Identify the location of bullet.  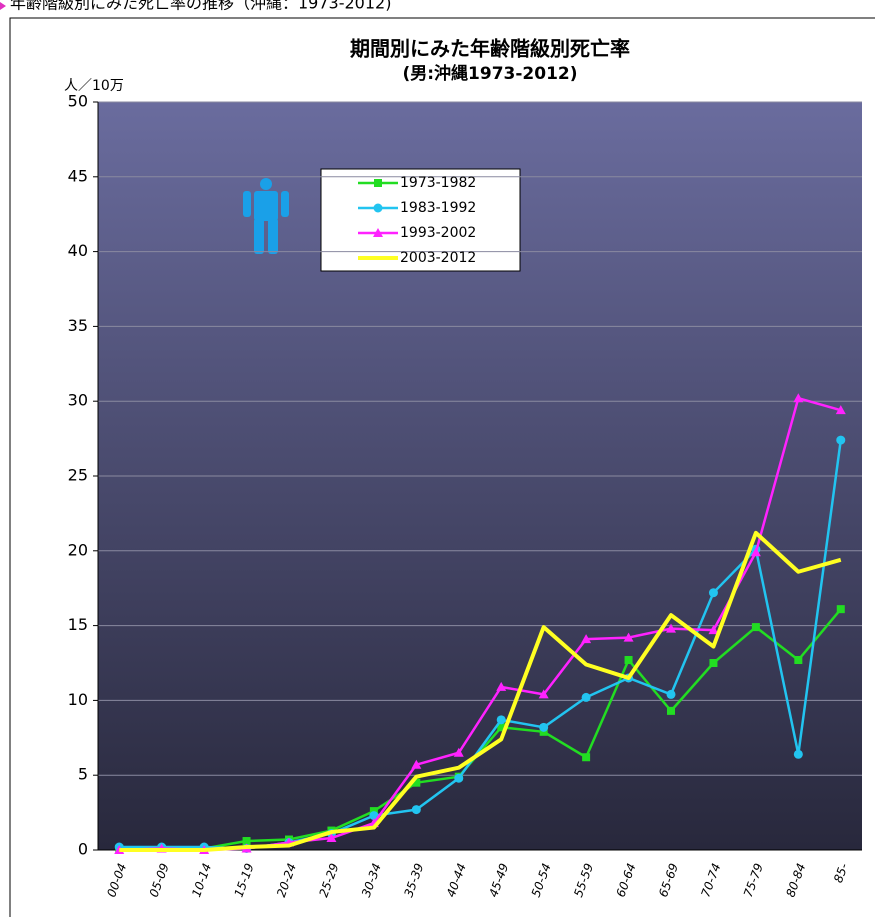
(3, 6).